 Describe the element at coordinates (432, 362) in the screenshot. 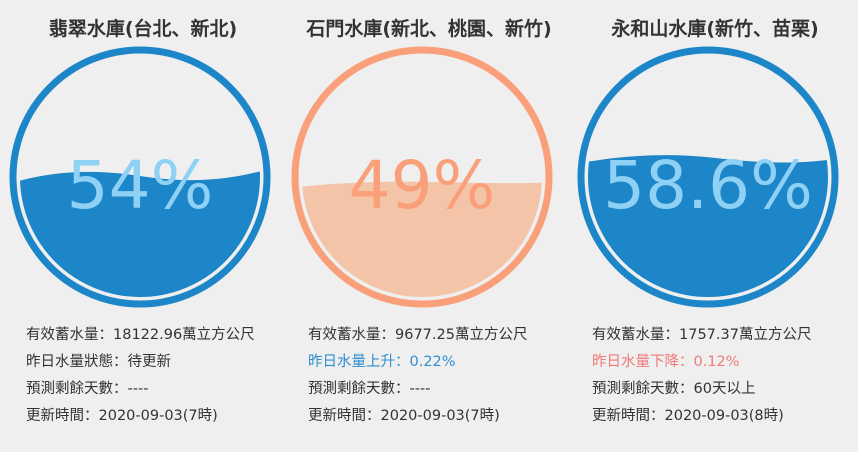

I see `change-value: 0.22%` at that location.